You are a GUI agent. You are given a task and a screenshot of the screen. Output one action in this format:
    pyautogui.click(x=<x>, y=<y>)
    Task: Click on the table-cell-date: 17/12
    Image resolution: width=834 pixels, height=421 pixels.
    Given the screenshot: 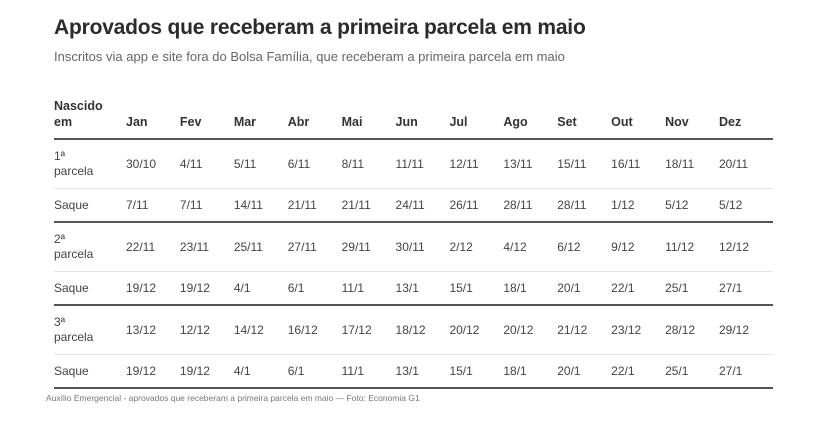 What is the action you would take?
    pyautogui.click(x=368, y=330)
    